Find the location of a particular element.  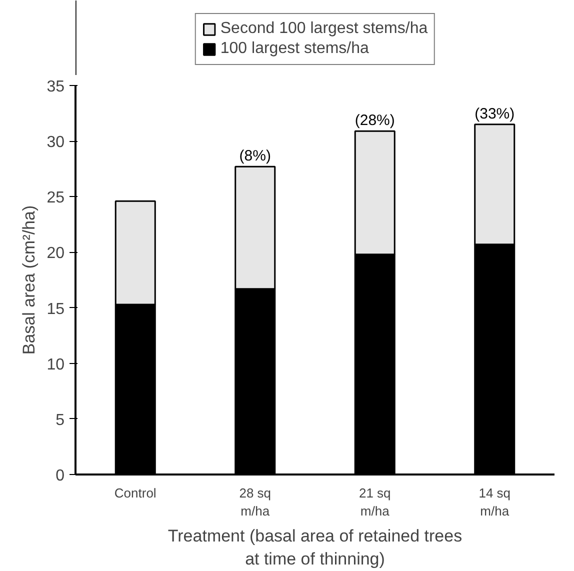

y-tick-label: 25 is located at coordinates (55, 198).